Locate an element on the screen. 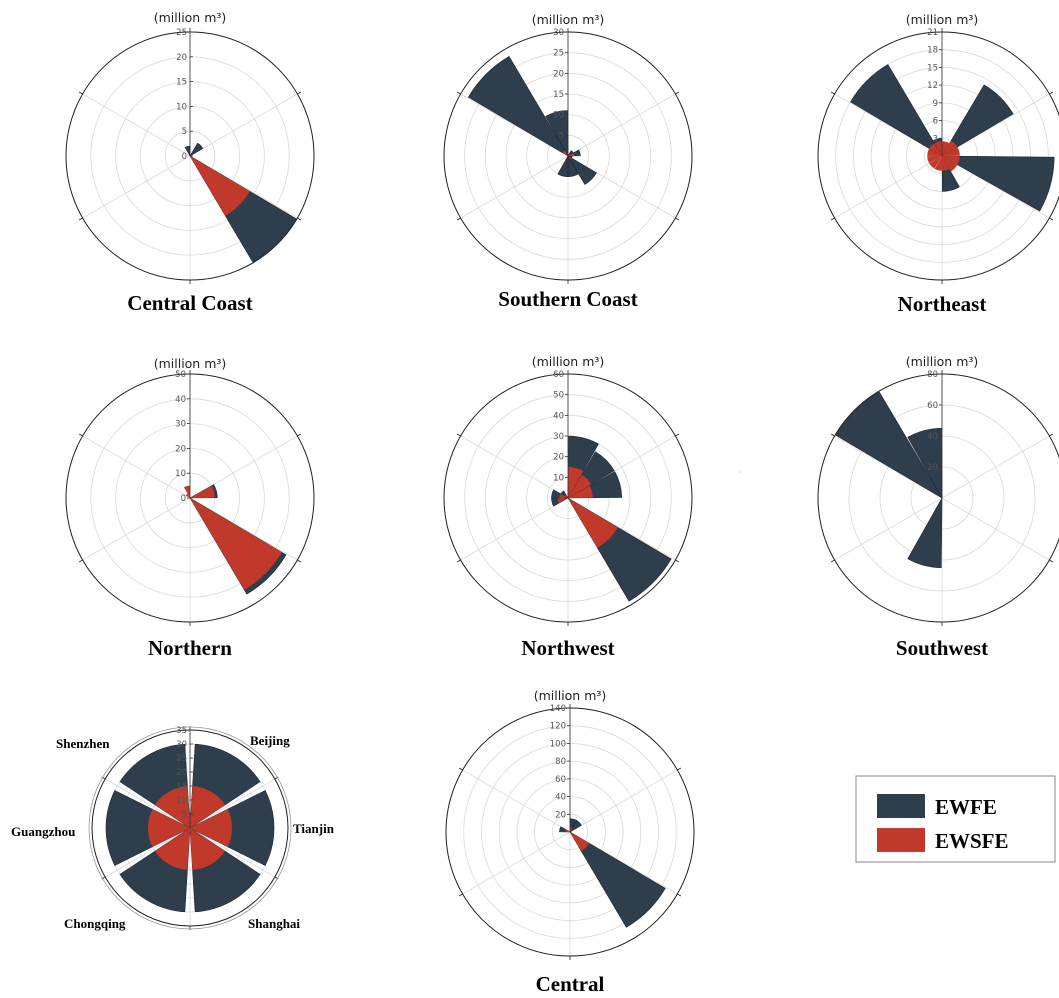 Image resolution: width=1059 pixels, height=998 pixels. legend-swatch is located at coordinates (901, 806).